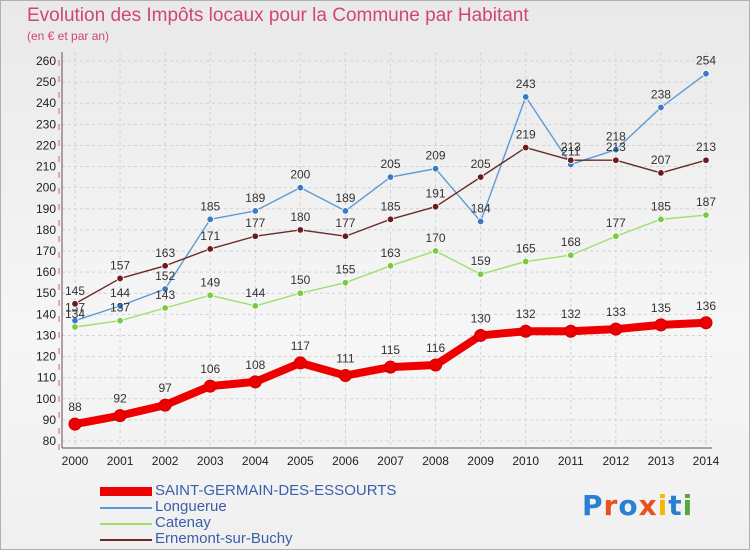 The image size is (750, 550). Describe the element at coordinates (661, 461) in the screenshot. I see `x-tick-label: 2013` at that location.